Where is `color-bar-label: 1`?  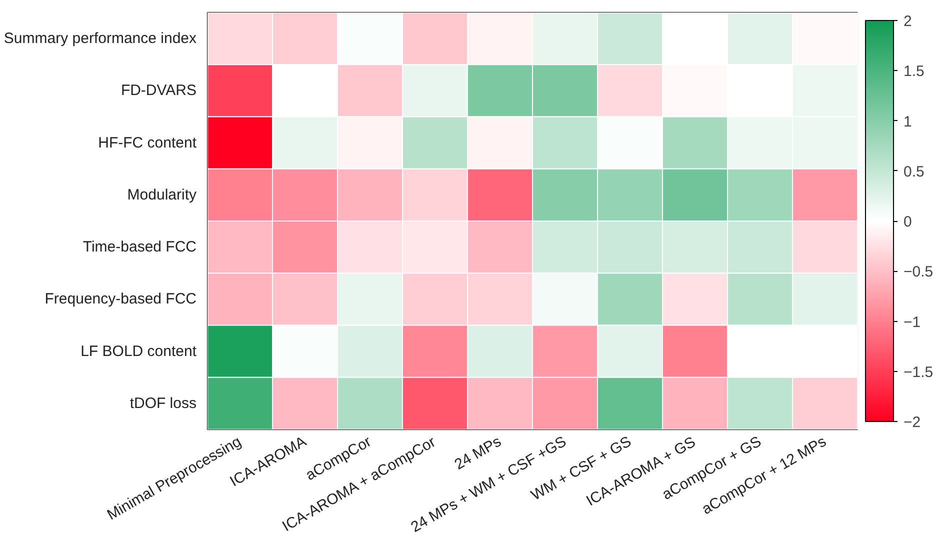
color-bar-label: 1 is located at coordinates (908, 121).